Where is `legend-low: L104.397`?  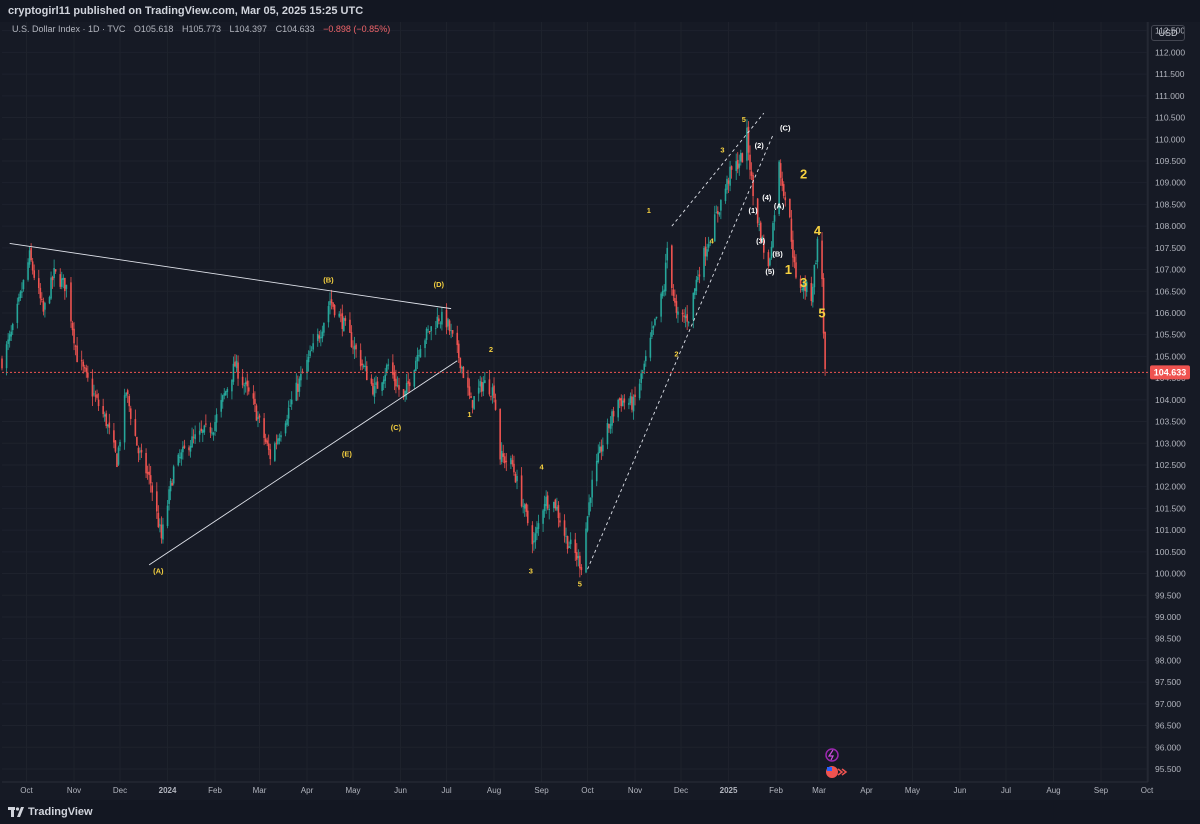
legend-low: L104.397 is located at coordinates (248, 29).